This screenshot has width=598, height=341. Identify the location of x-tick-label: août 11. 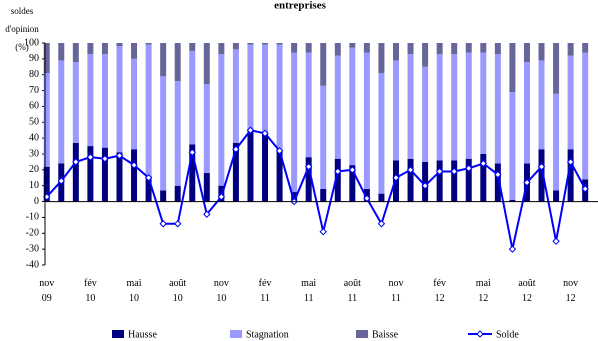
(352, 291).